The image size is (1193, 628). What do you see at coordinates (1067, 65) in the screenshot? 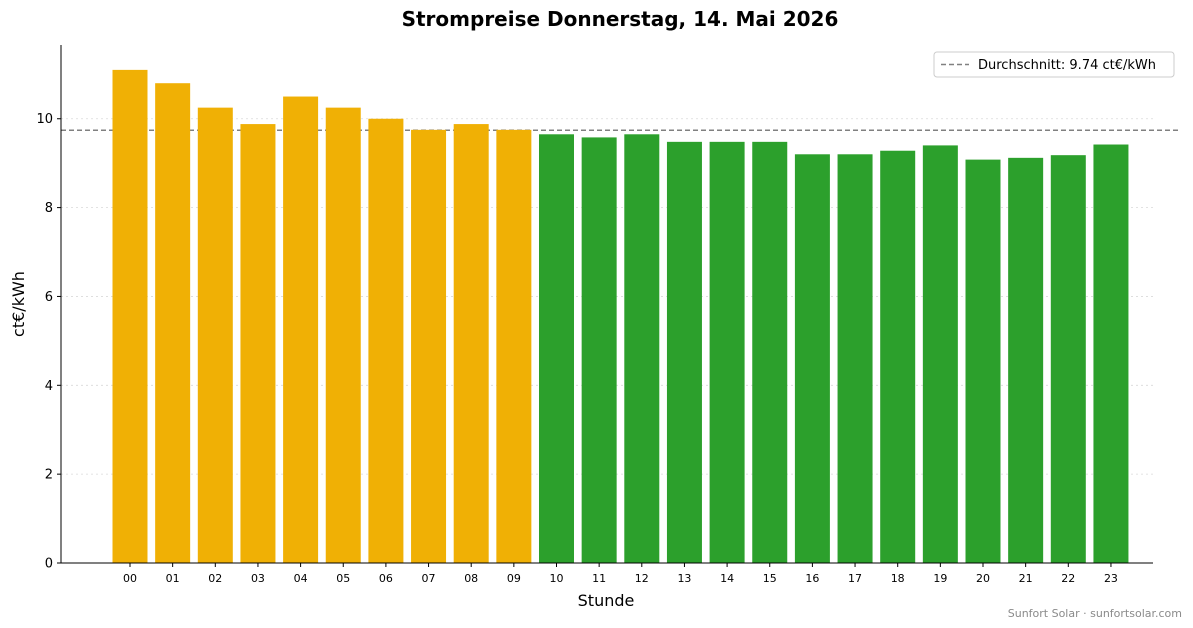
I see `legend-label: Durchschnitt: 9.74 ct€/kWh` at bounding box center [1067, 65].